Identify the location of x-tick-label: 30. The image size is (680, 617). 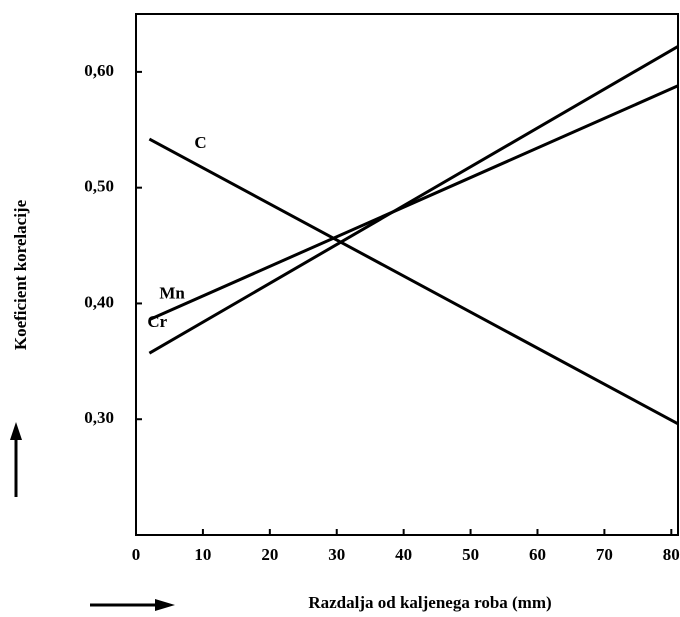
(336, 554).